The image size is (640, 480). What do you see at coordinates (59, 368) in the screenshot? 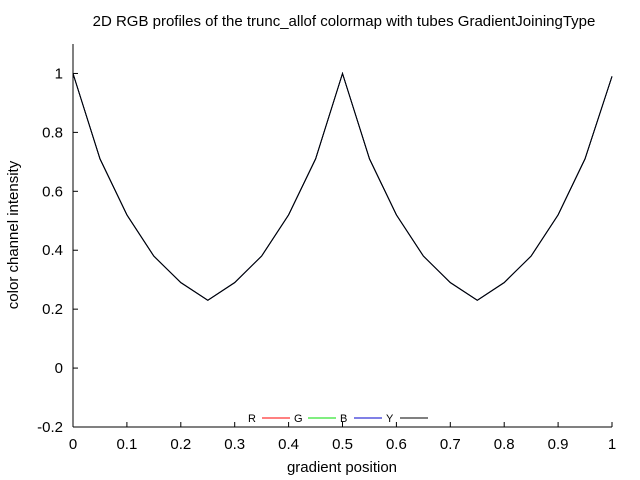
I see `y-tick-label: 0` at bounding box center [59, 368].